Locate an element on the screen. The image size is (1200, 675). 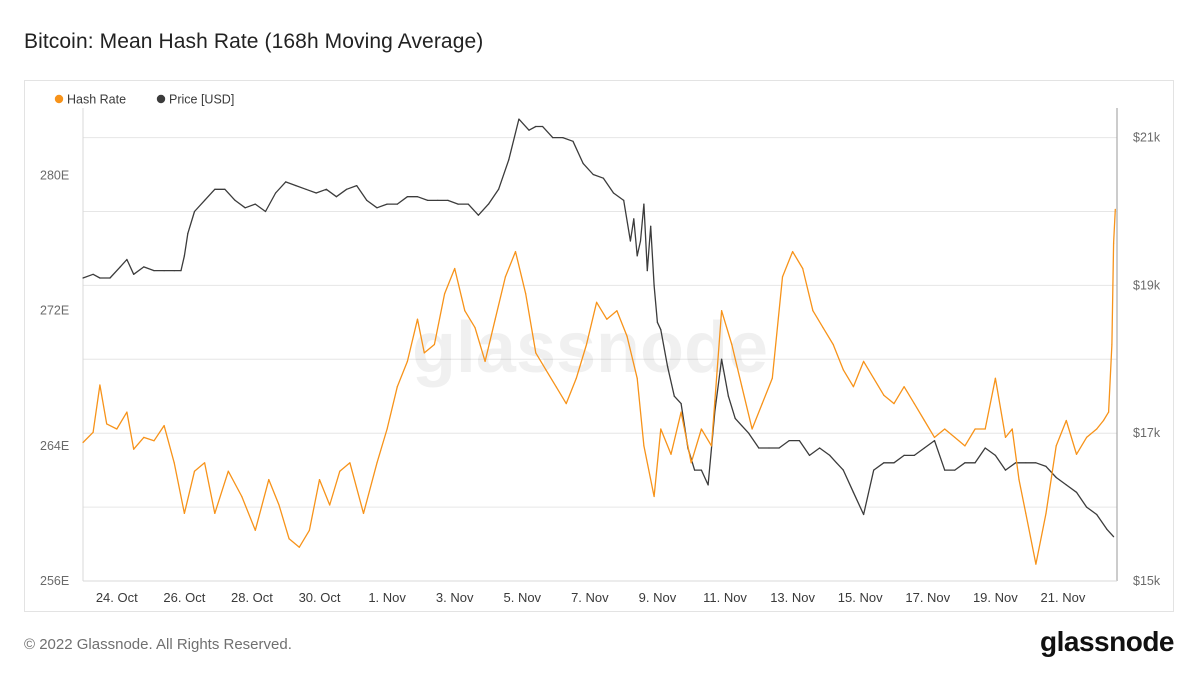
y-left-tick-label: 280E is located at coordinates (54, 176).